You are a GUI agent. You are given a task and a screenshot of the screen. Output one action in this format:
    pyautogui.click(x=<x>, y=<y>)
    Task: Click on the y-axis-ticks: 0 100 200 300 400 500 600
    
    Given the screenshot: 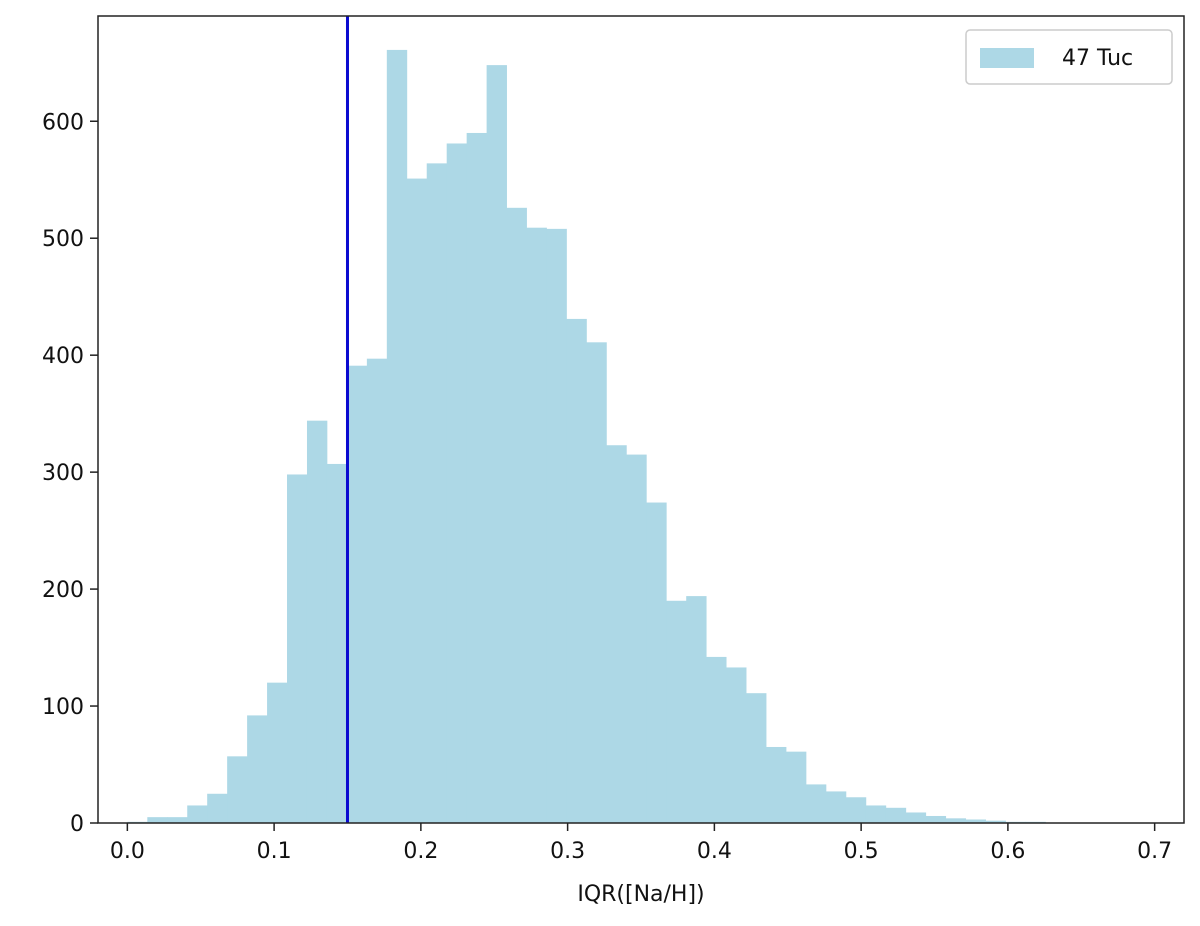 What is the action you would take?
    pyautogui.click(x=70, y=473)
    